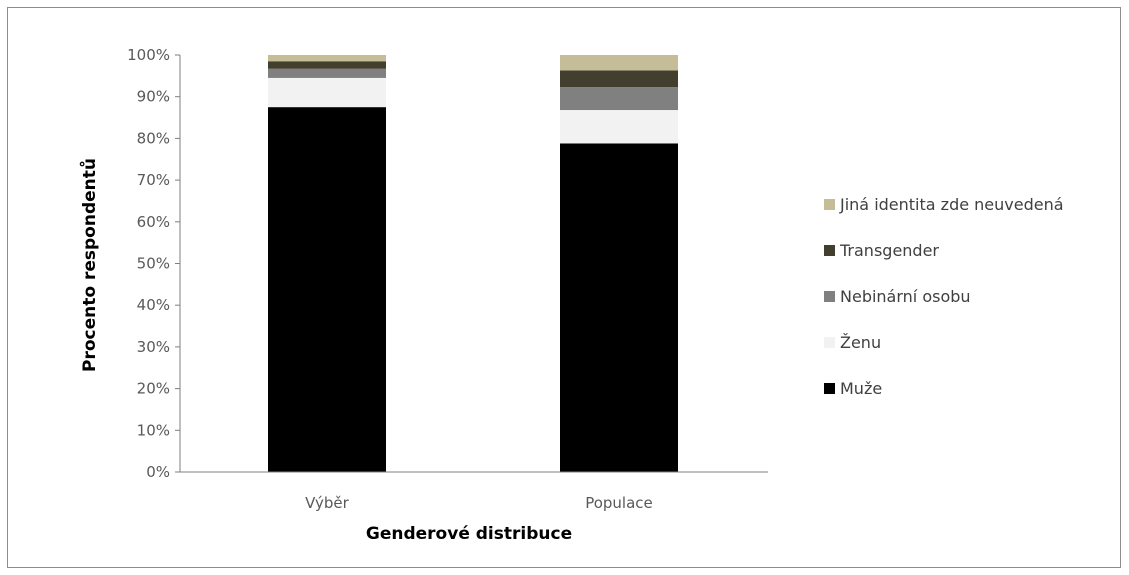  What do you see at coordinates (153, 347) in the screenshot?
I see `y-tick-label: 30%` at bounding box center [153, 347].